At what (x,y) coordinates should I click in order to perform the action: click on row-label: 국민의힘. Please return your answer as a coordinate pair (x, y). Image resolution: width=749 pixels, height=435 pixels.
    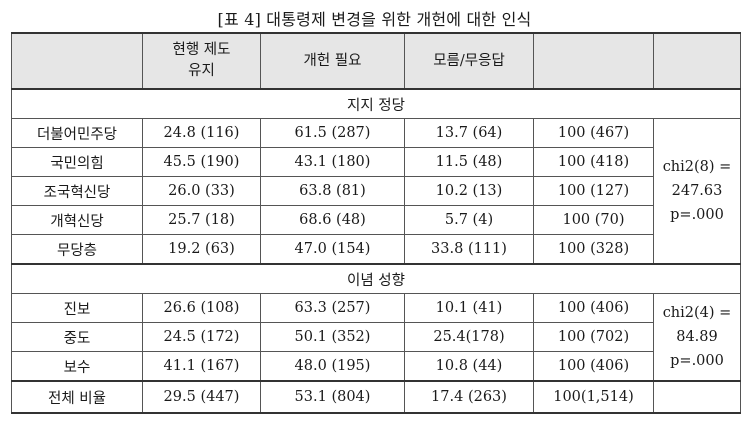
    Looking at the image, I should click on (77, 162).